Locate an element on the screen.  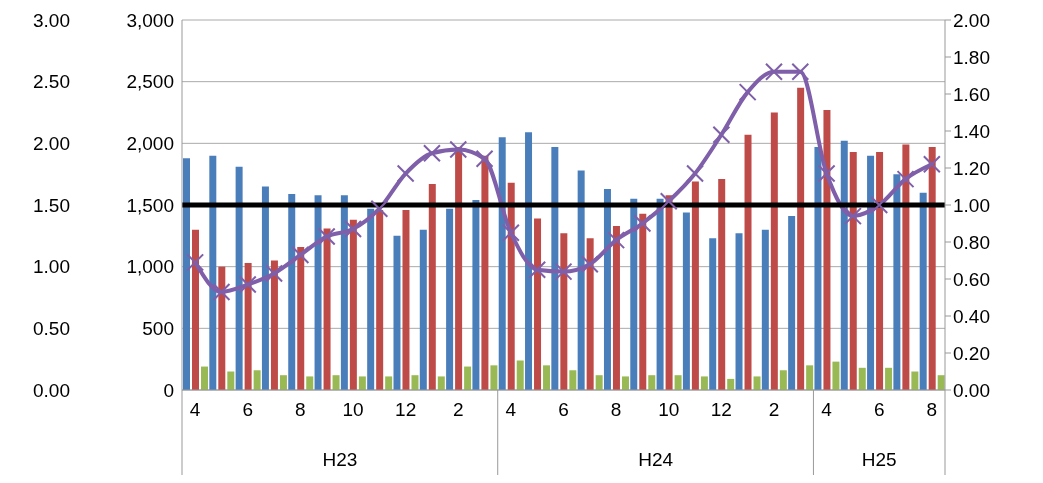
y-tick-label: 500 is located at coordinates (158, 329).